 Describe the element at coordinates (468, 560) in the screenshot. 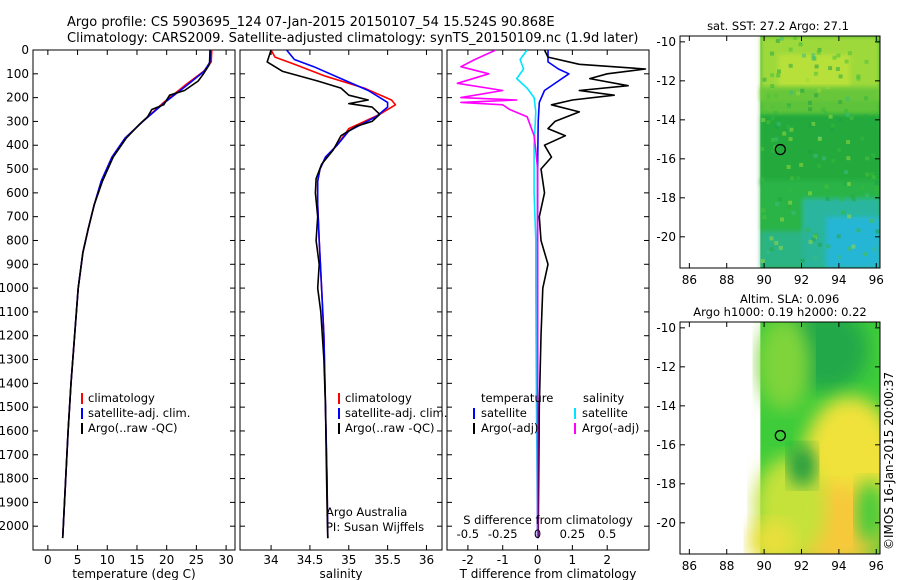

I see `x-tick-label: -2` at that location.